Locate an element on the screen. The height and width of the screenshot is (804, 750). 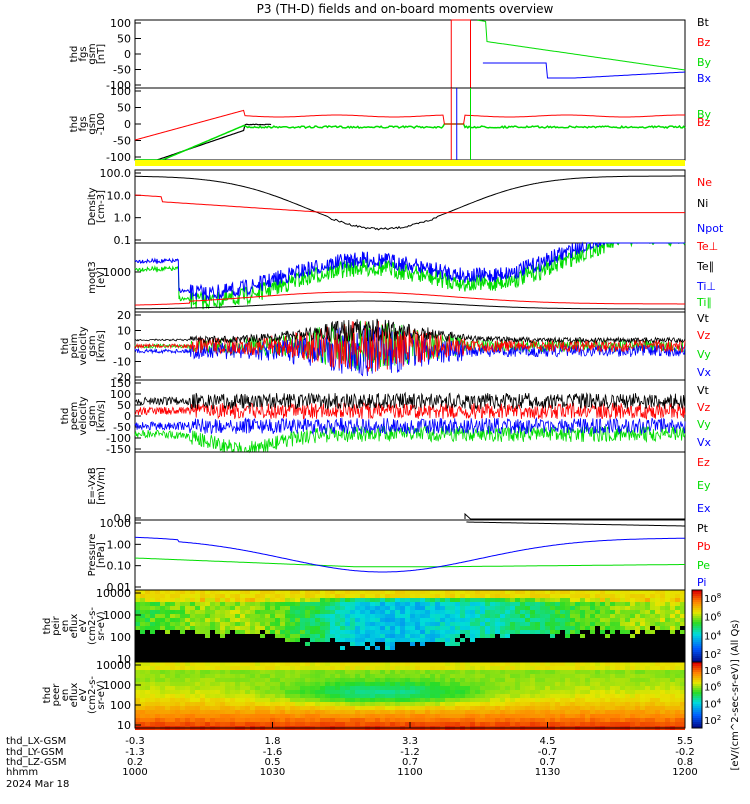
y-tick-label: -50 is located at coordinates (122, 427).